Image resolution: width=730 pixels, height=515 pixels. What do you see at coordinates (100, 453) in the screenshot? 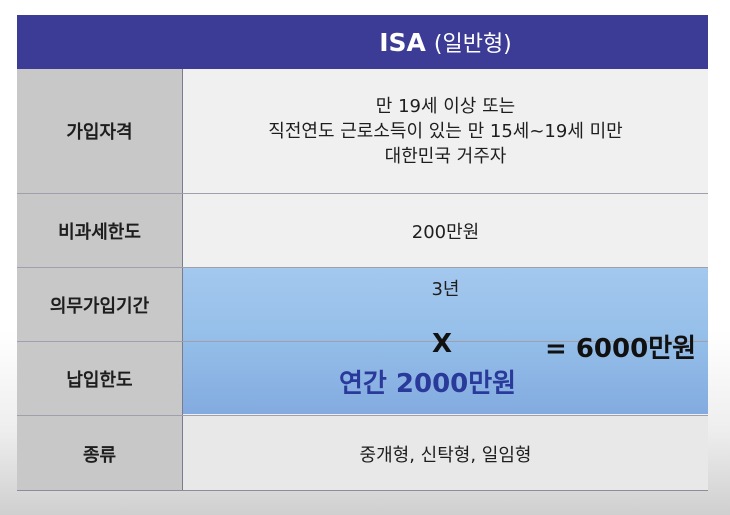
I see `row-label-types: 종류` at bounding box center [100, 453].